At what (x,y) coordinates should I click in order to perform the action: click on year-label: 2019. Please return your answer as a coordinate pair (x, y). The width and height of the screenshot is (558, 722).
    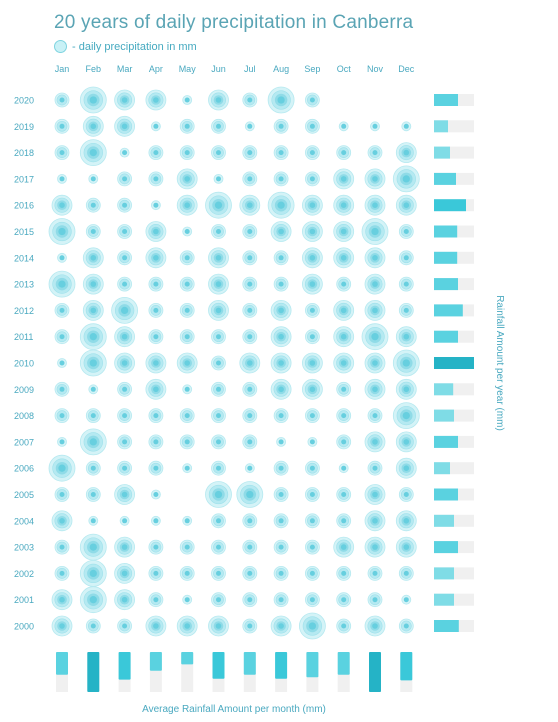
    Looking at the image, I should click on (24, 127).